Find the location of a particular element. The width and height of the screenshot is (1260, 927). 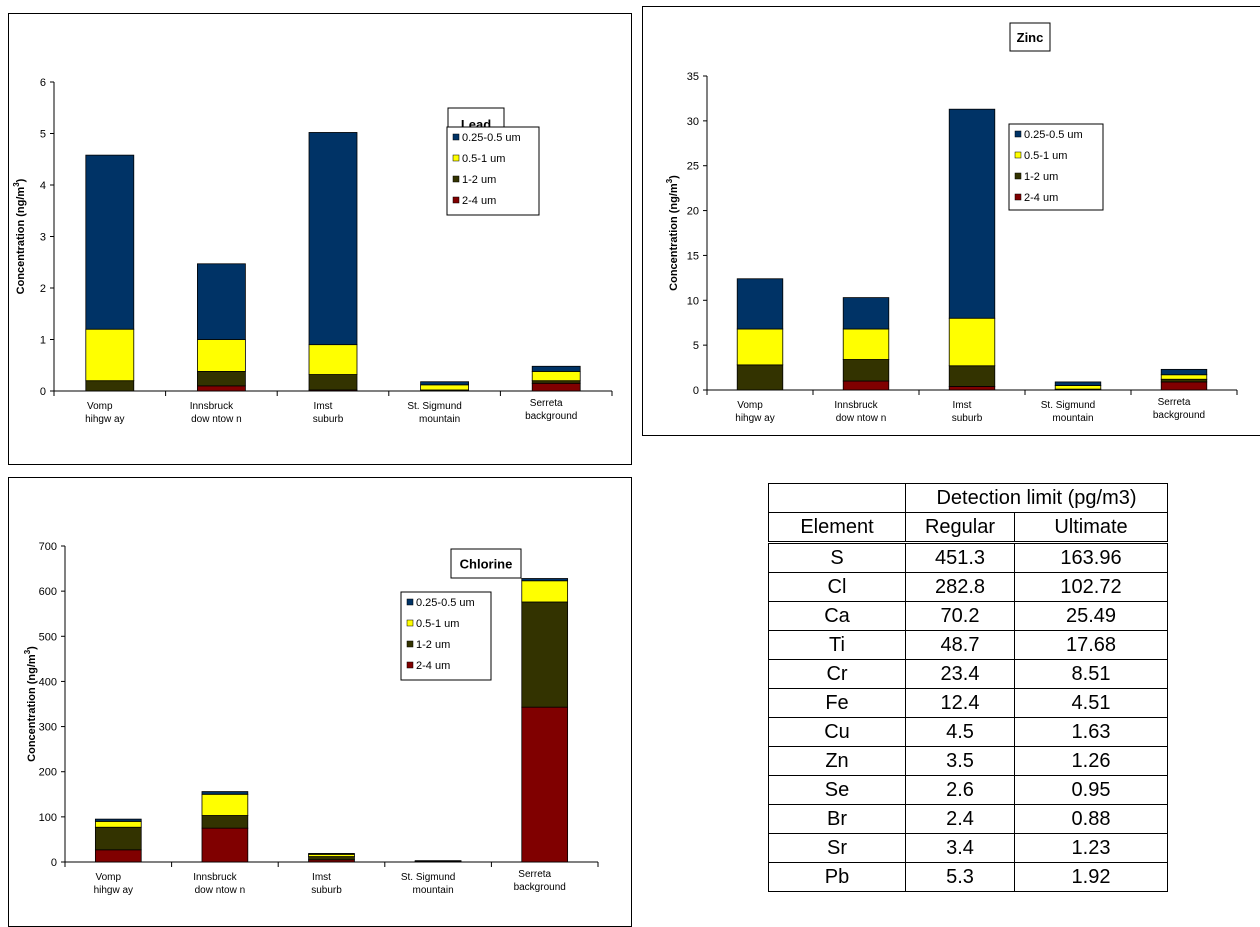

cell-element: Cu is located at coordinates (837, 732).